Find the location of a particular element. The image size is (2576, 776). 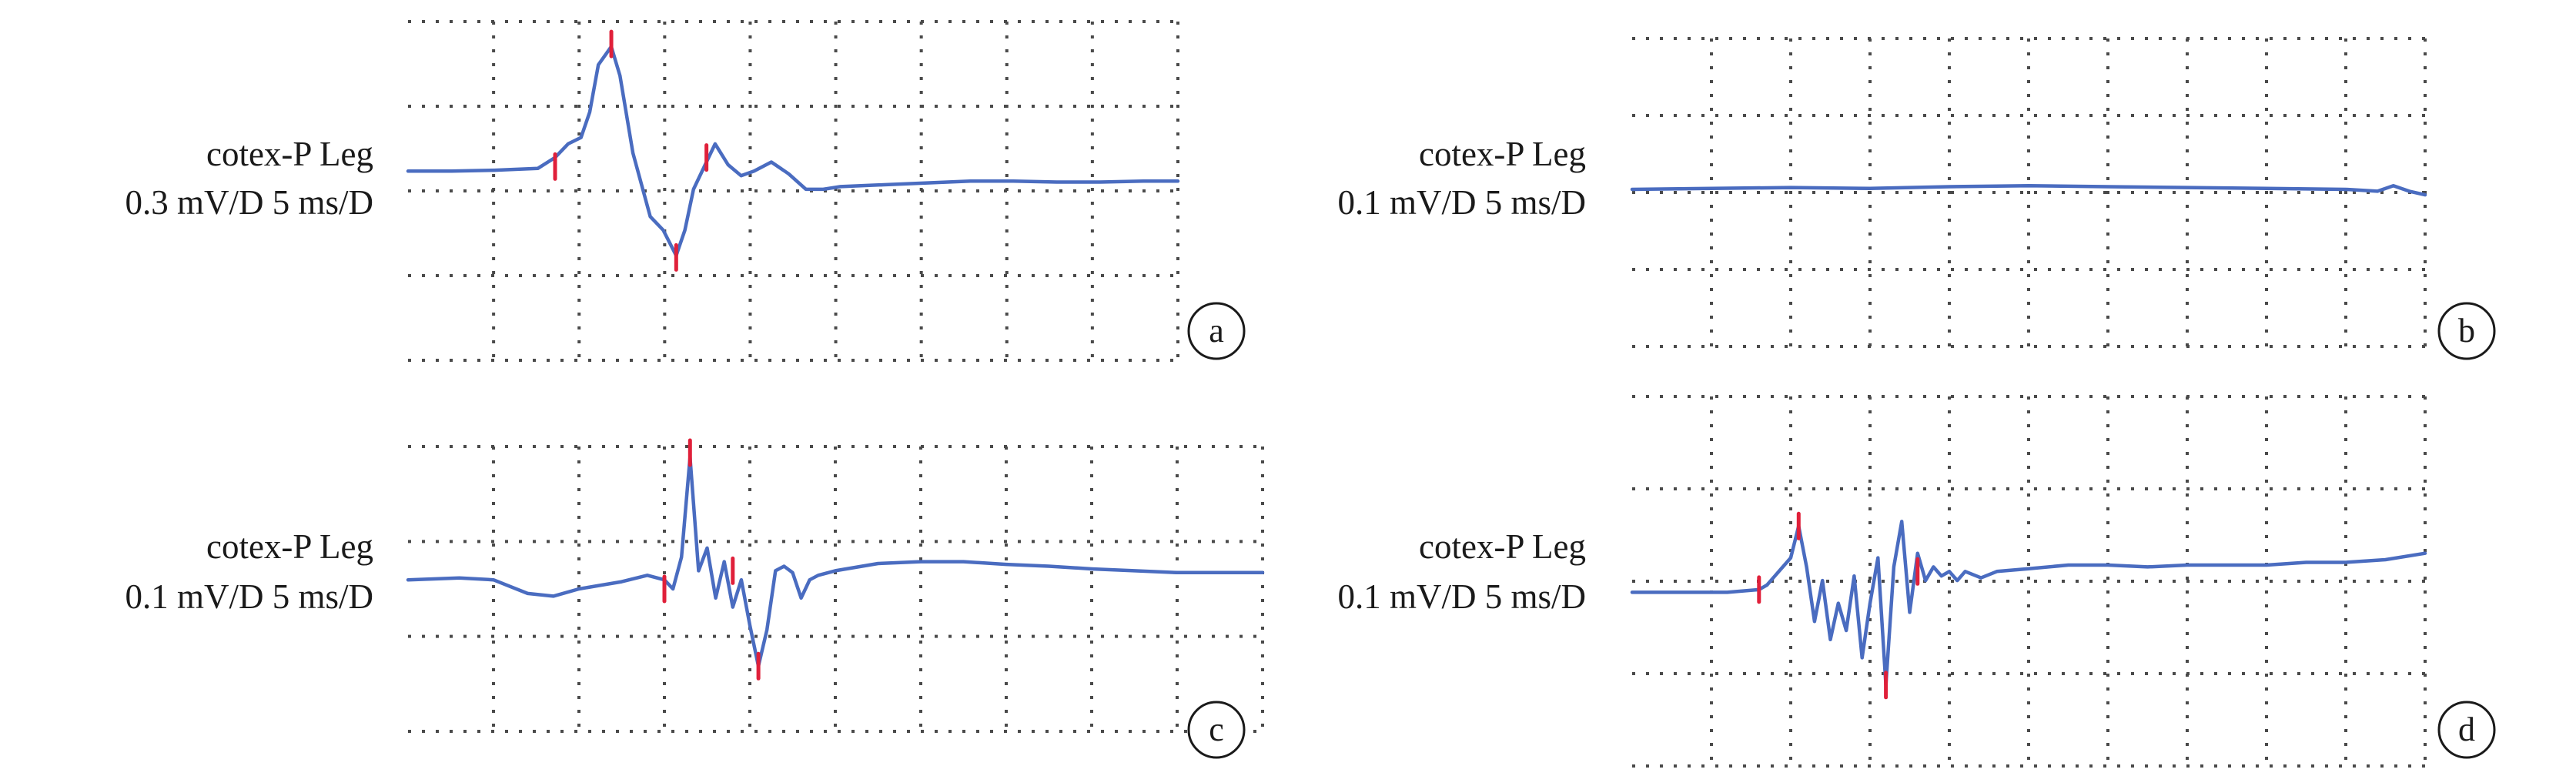

panel-d-badge: d is located at coordinates (2466, 730).